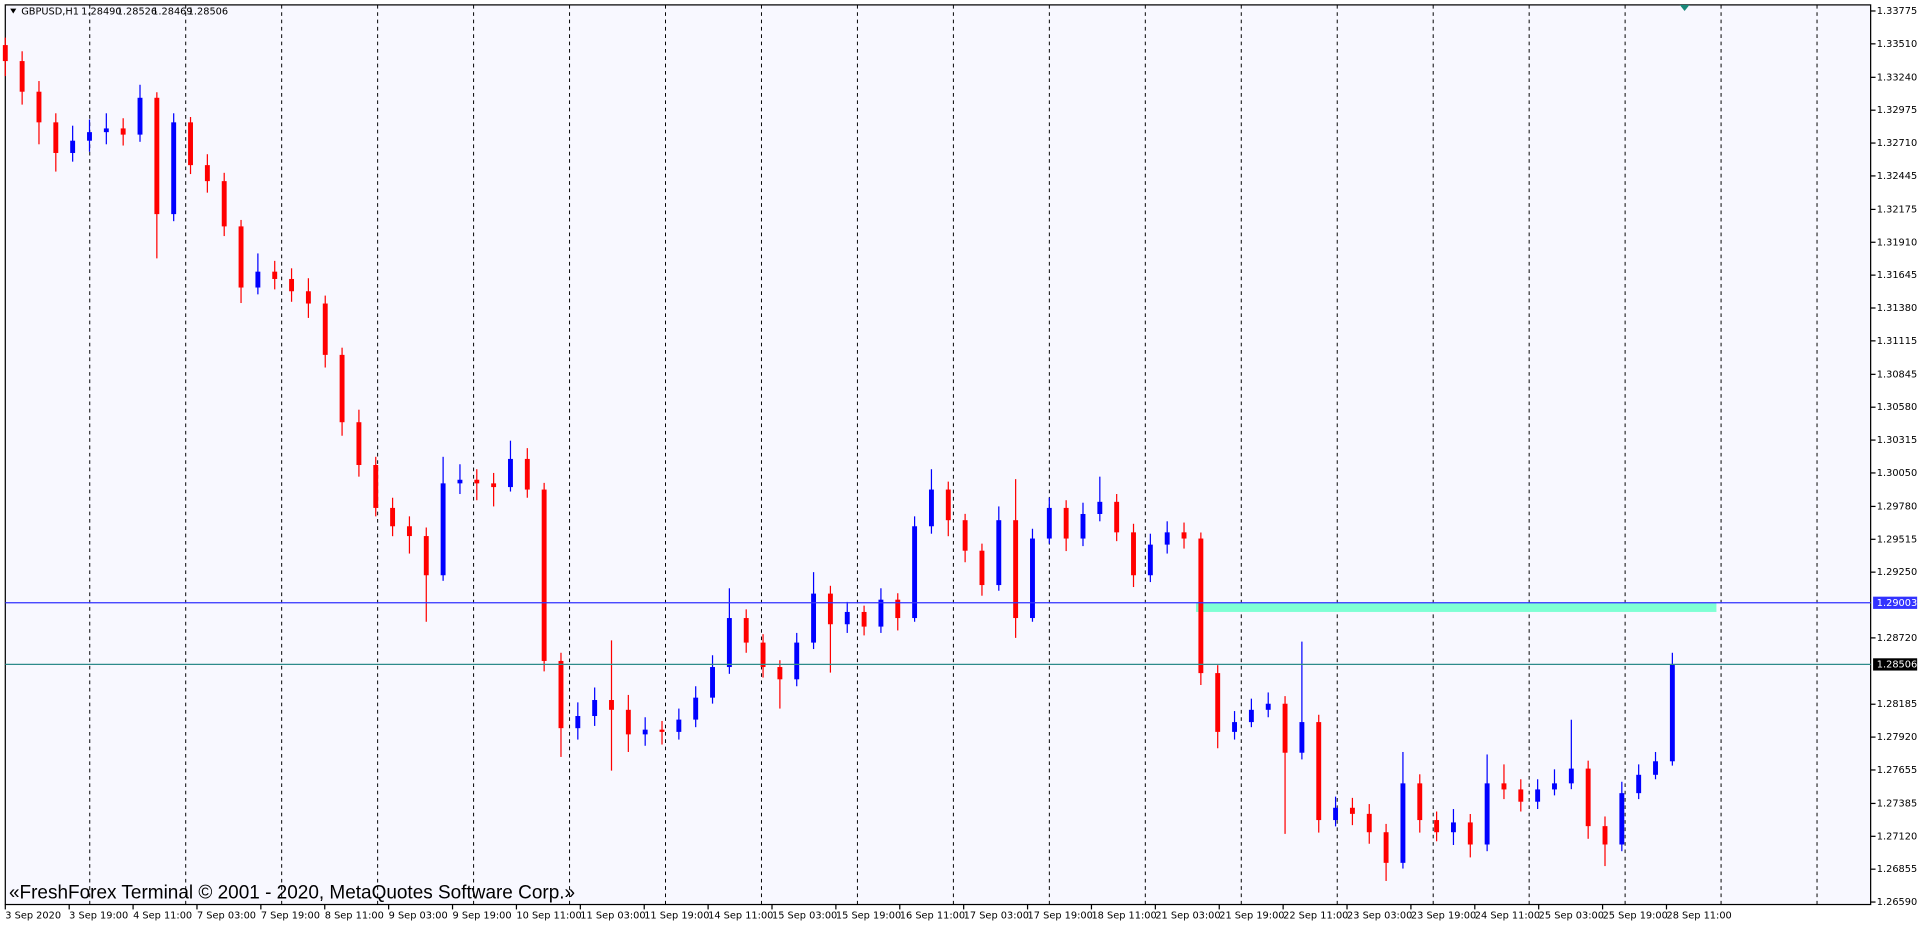 The width and height of the screenshot is (1920, 929). Describe the element at coordinates (1897, 902) in the screenshot. I see `y-tick-label: 1.26590` at that location.